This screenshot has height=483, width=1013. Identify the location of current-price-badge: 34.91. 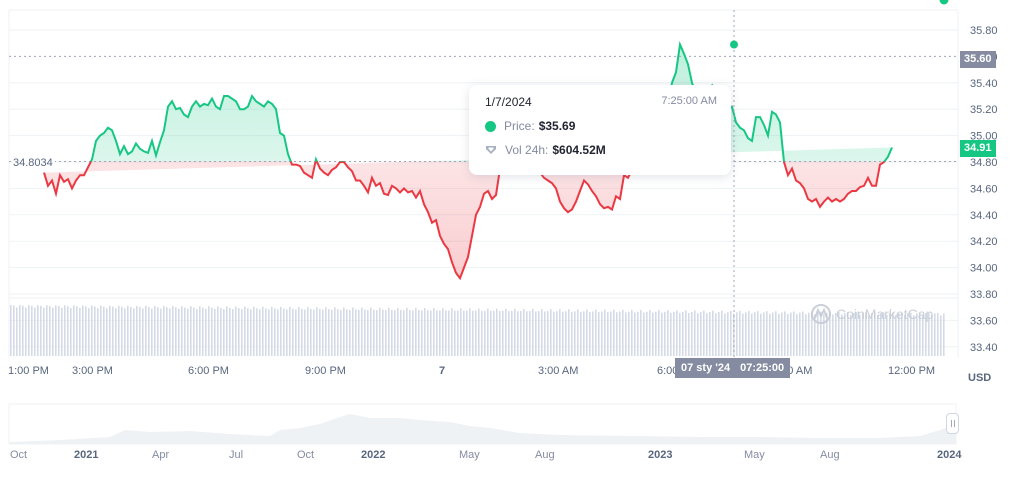
(978, 148).